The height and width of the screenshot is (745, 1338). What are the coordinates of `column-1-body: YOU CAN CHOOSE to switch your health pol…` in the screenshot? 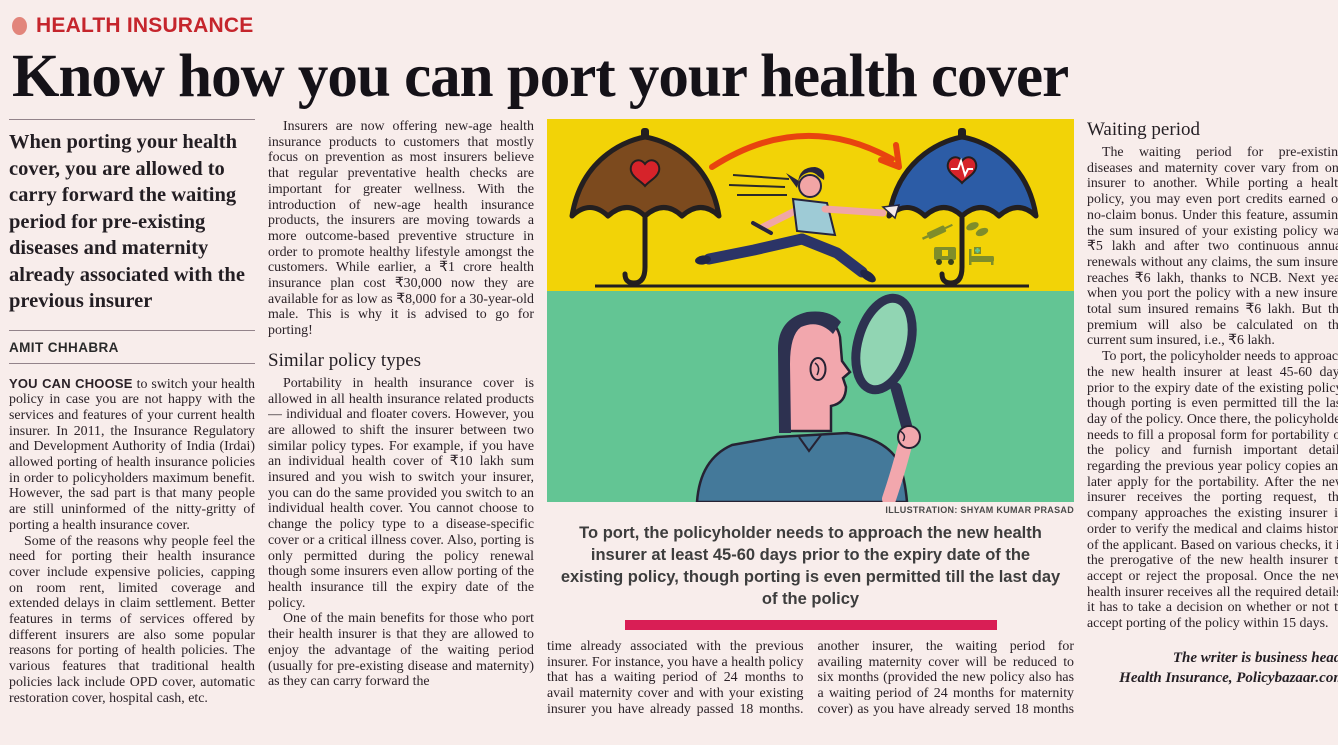 It's located at (132, 541).